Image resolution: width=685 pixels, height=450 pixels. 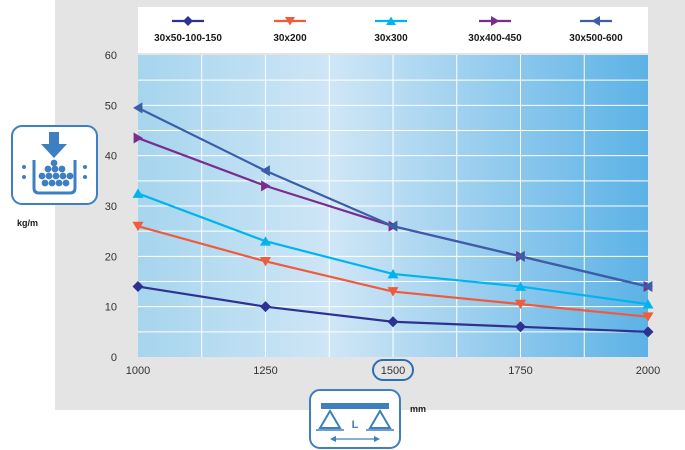 What do you see at coordinates (290, 38) in the screenshot?
I see `legend-label: 30x200` at bounding box center [290, 38].